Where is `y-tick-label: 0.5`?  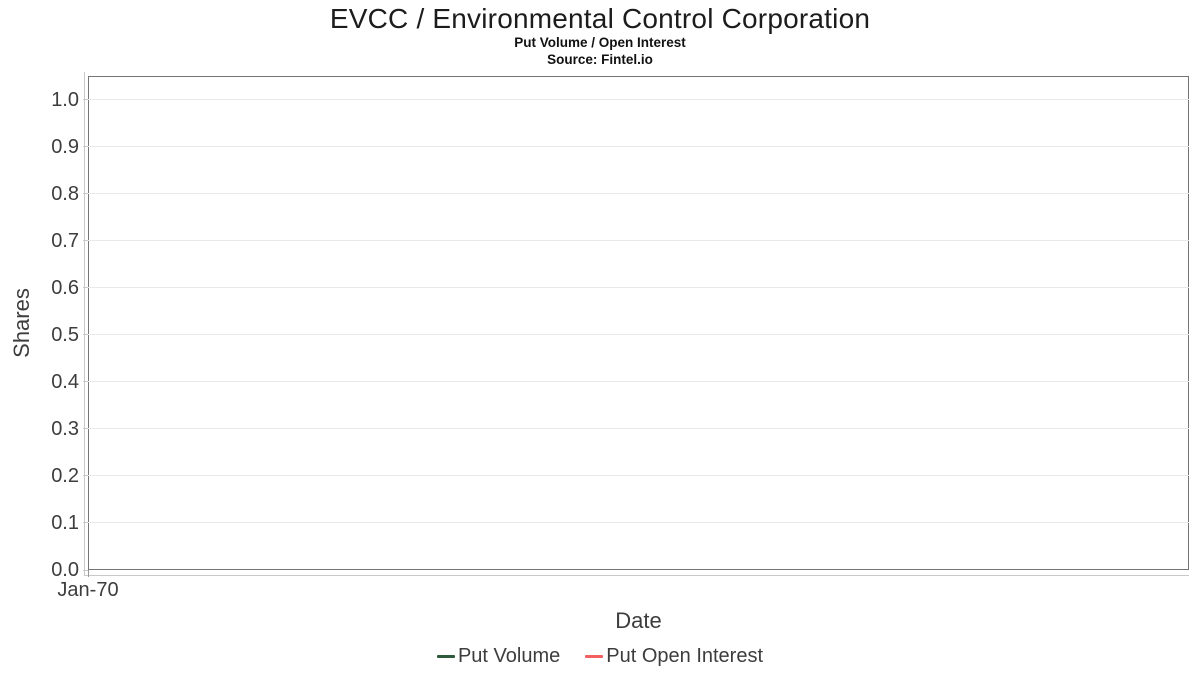
y-tick-label: 0.5 is located at coordinates (65, 334).